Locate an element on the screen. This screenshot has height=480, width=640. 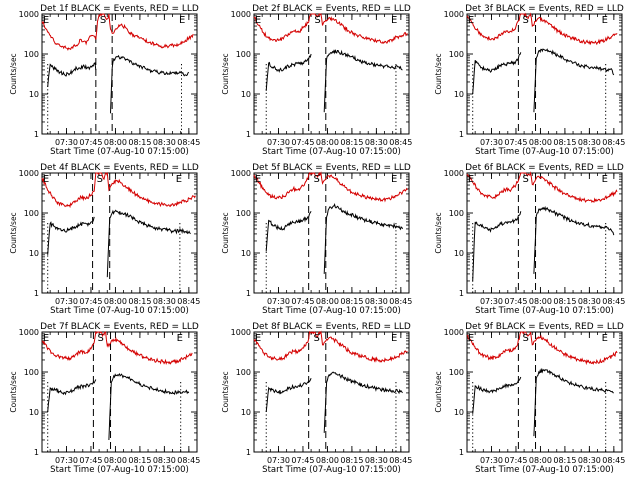
y-tick-label: 100 is located at coordinates (456, 213).